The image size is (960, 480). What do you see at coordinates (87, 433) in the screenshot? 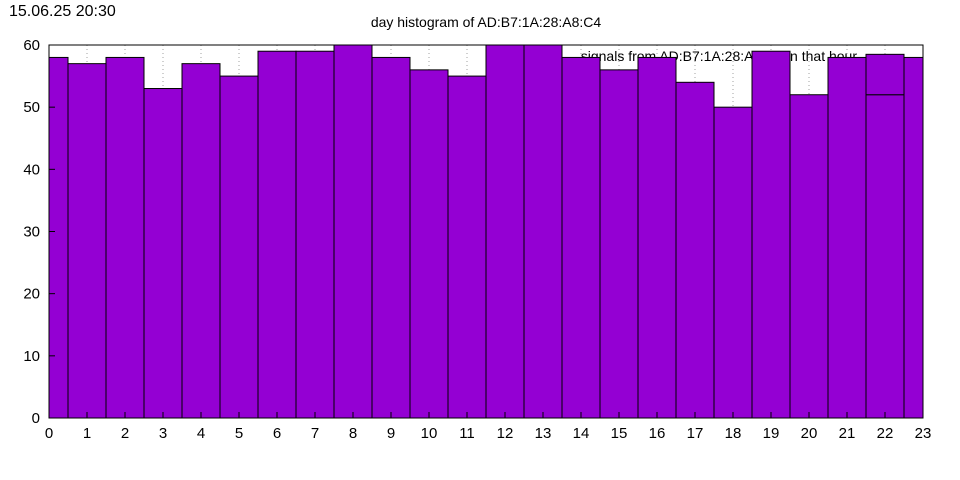
I see `x-tick-label: 1` at bounding box center [87, 433].